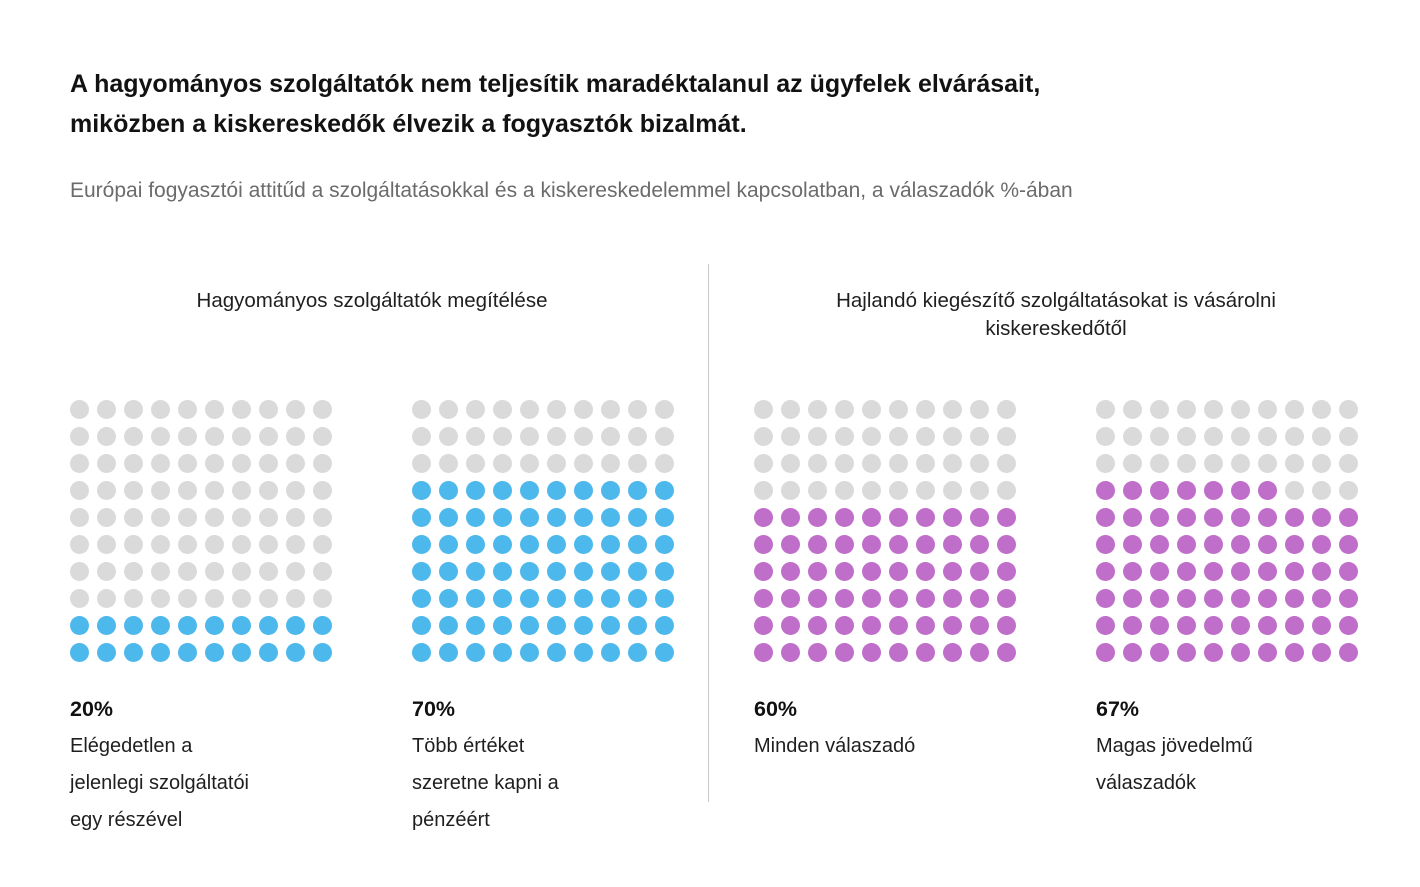 This screenshot has width=1420, height=887. Describe the element at coordinates (92, 709) in the screenshot. I see `value-label: 20%` at that location.